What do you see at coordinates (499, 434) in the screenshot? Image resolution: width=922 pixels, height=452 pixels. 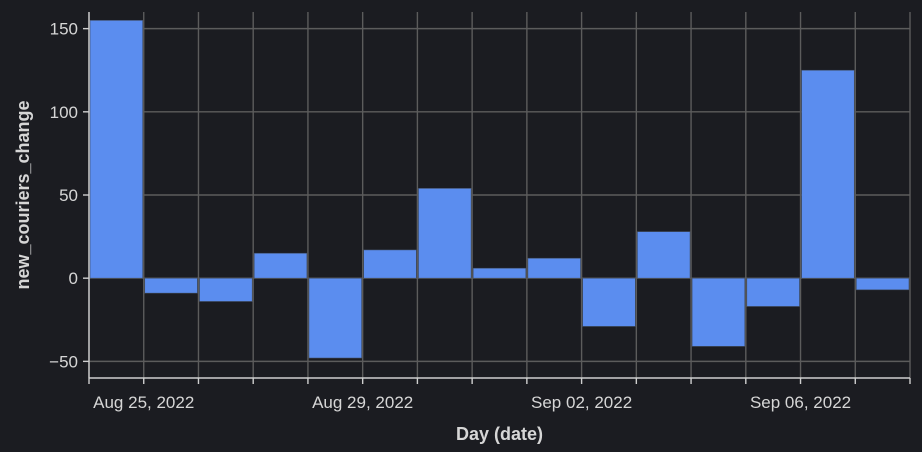 I see `x-axis-title: Day (date)` at bounding box center [499, 434].